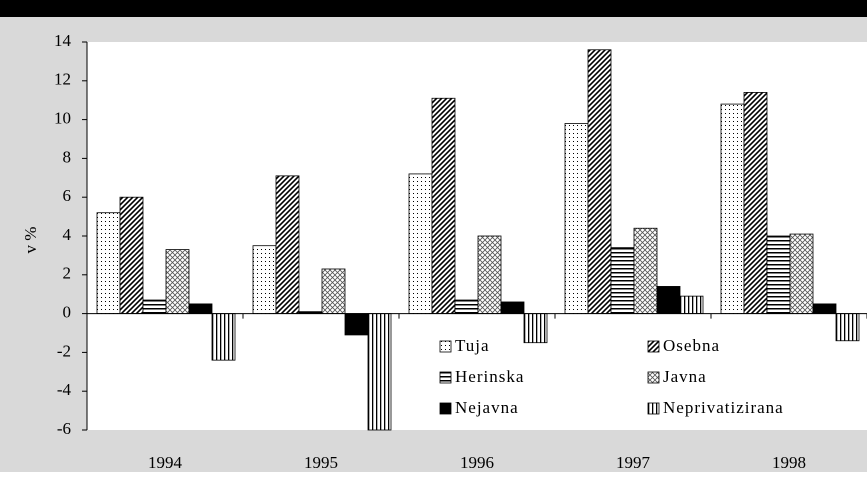 The image size is (867, 477). What do you see at coordinates (64, 428) in the screenshot?
I see `y-tick-label: -6` at bounding box center [64, 428].